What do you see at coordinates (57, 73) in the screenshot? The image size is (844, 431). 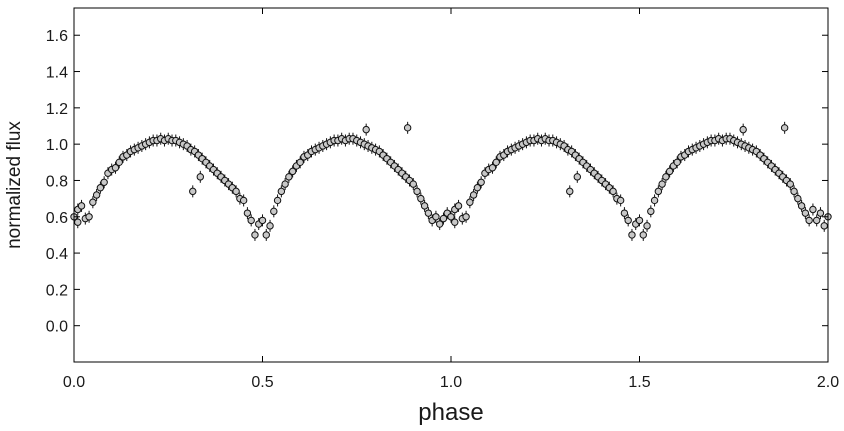 I see `y-tick-label: 1.4` at bounding box center [57, 73].